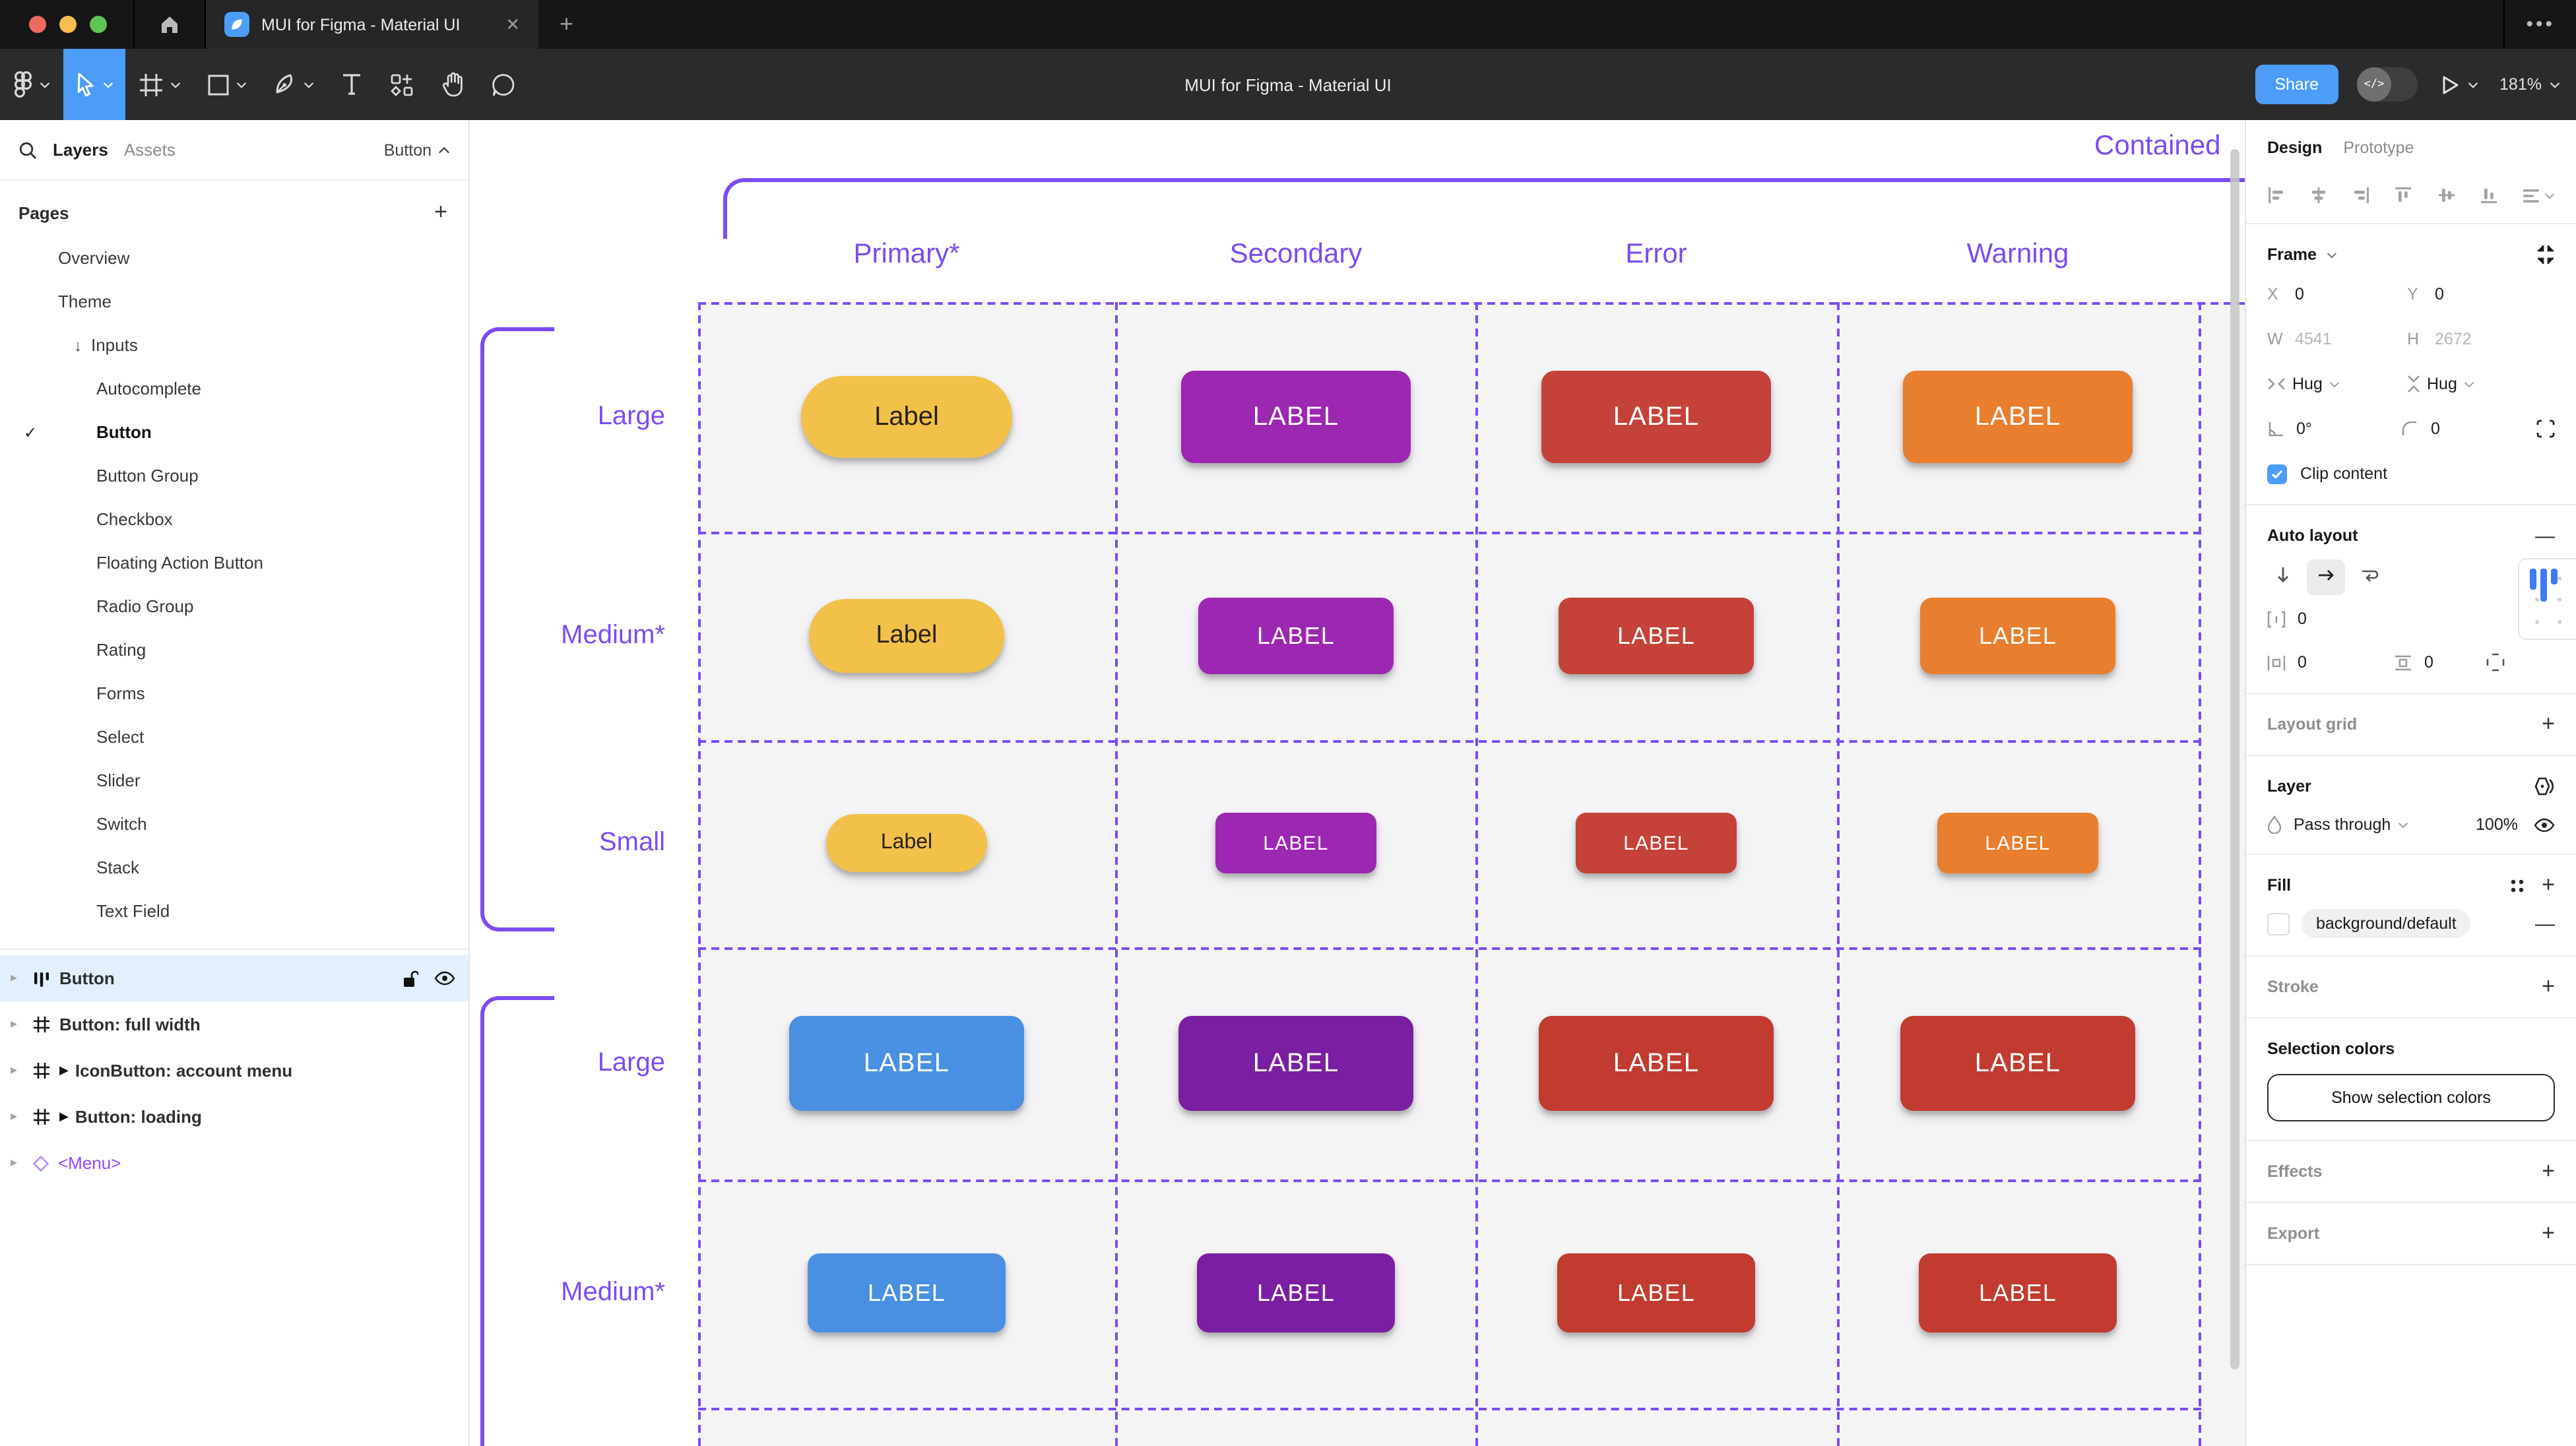 Image resolution: width=2576 pixels, height=1446 pixels. Describe the element at coordinates (372, 24) in the screenshot. I see `document-tab: MUI for Figma - Material UI ✕` at that location.